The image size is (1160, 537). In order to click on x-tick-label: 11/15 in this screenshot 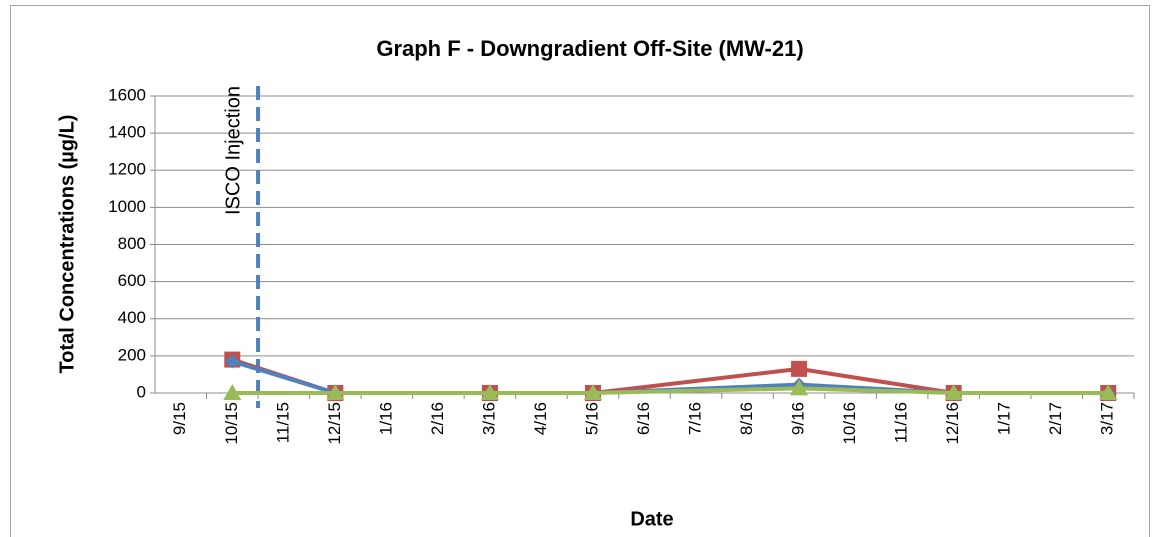, I will do `click(282, 422)`.